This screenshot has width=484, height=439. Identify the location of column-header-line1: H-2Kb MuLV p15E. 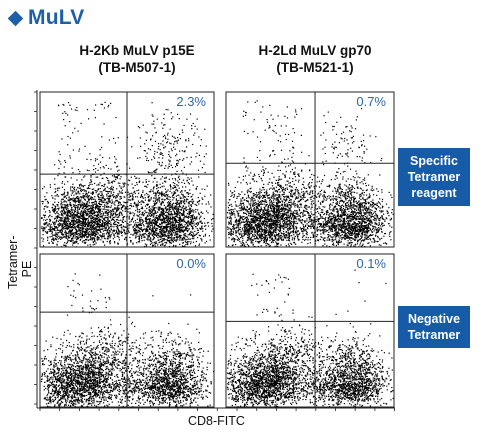
(137, 50).